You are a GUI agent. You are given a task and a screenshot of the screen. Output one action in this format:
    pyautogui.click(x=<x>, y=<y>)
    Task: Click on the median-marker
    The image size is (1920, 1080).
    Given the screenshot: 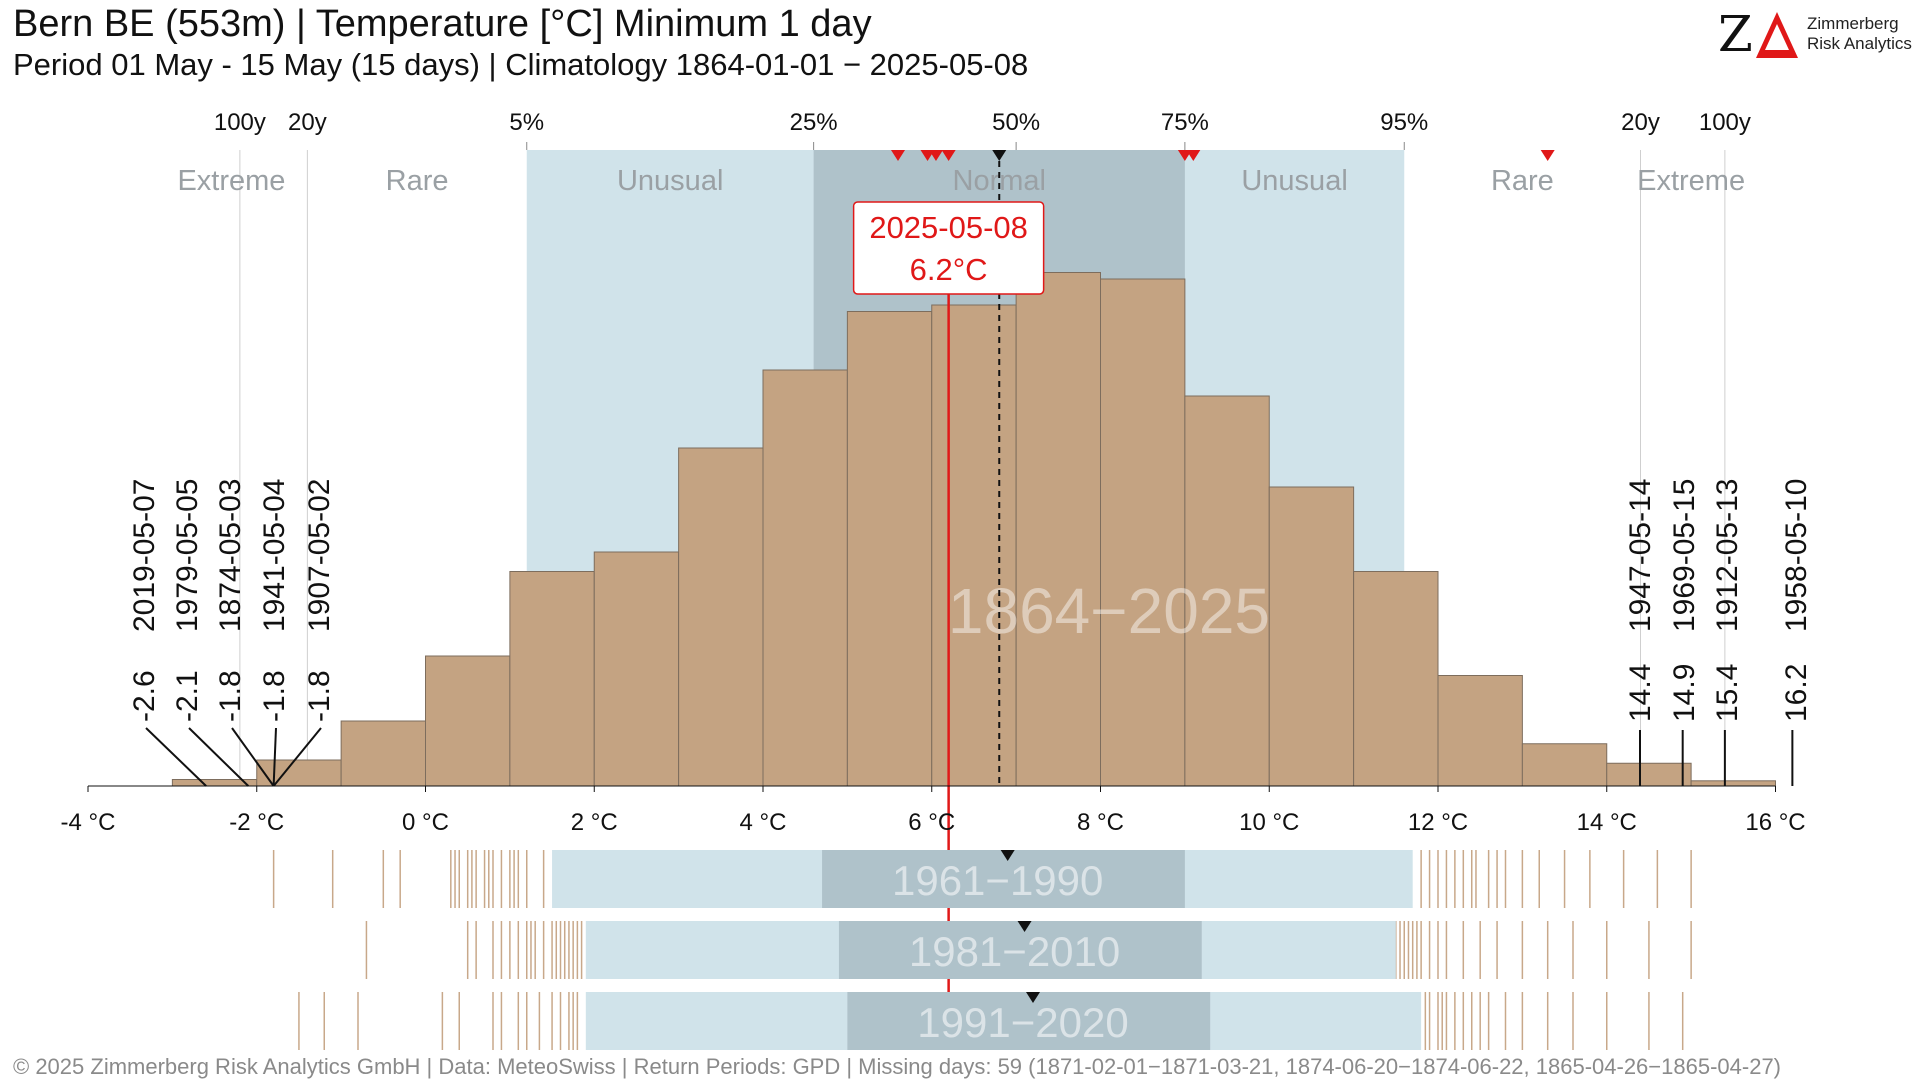 What is the action you would take?
    pyautogui.click(x=999, y=155)
    